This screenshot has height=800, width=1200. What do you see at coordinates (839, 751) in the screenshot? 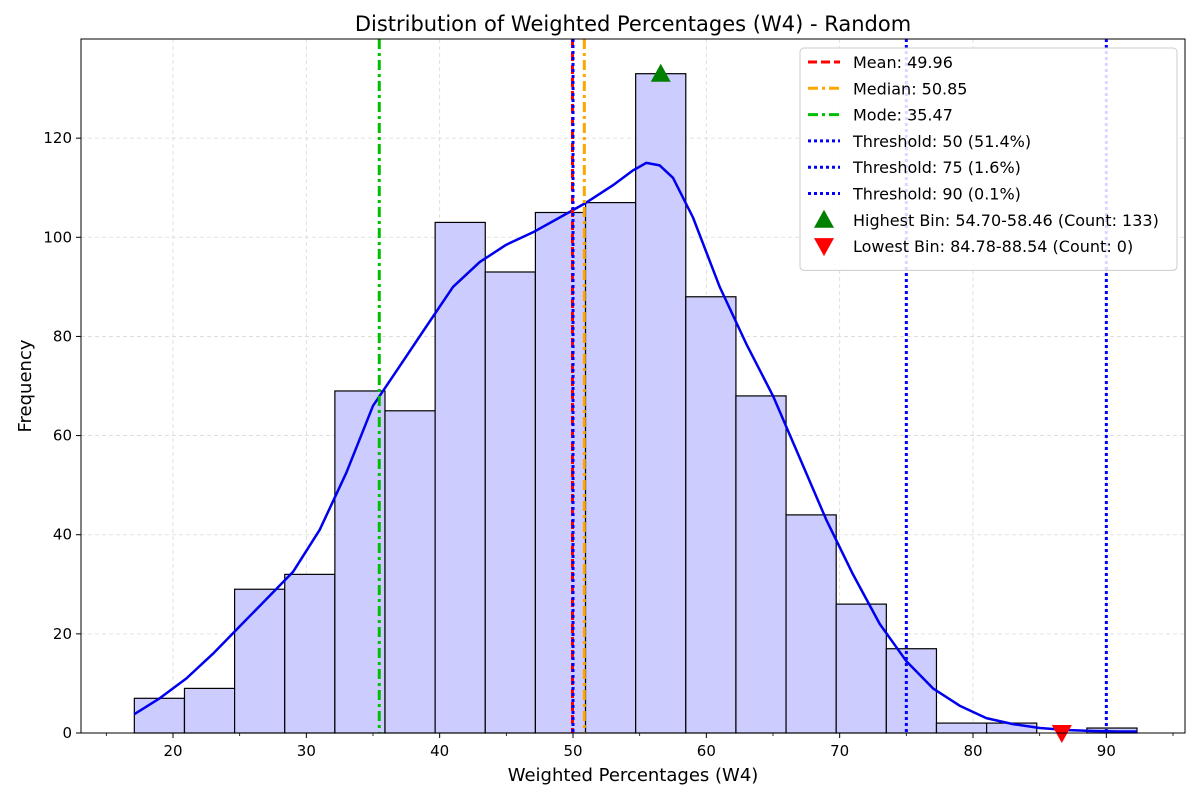
I see `x-tick-label: 70` at bounding box center [839, 751].